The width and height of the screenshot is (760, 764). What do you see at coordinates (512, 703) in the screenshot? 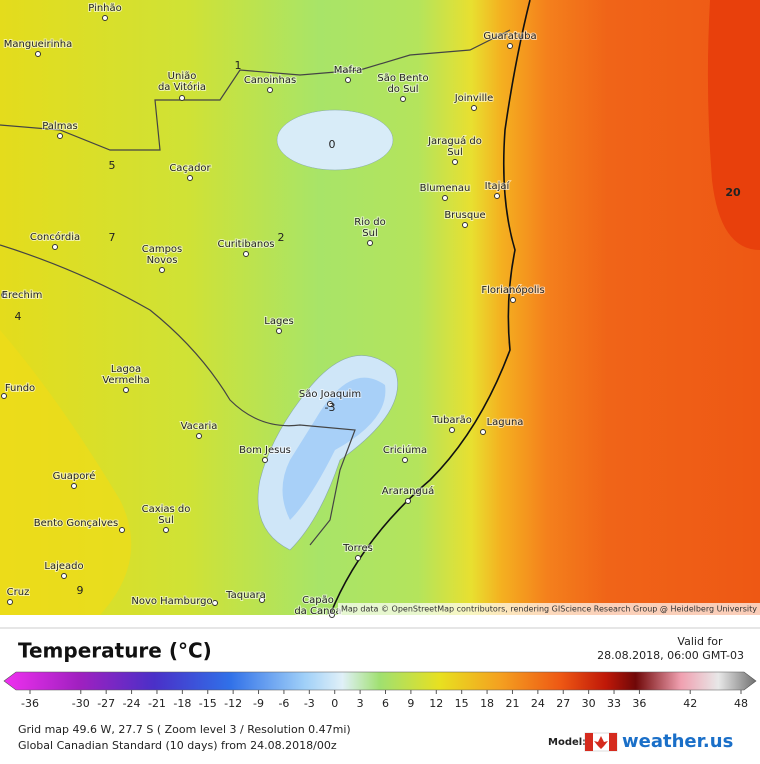
I see `scale-tick-label: 21` at bounding box center [512, 703].